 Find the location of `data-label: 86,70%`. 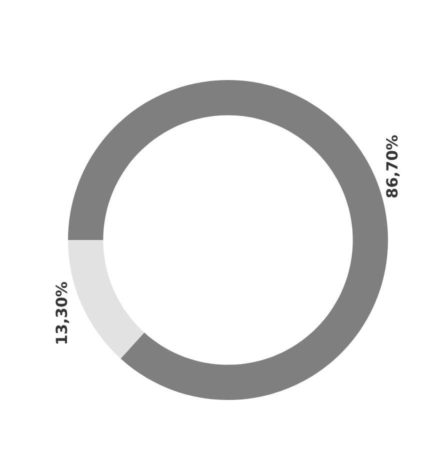

data-label: 86,70% is located at coordinates (393, 166).